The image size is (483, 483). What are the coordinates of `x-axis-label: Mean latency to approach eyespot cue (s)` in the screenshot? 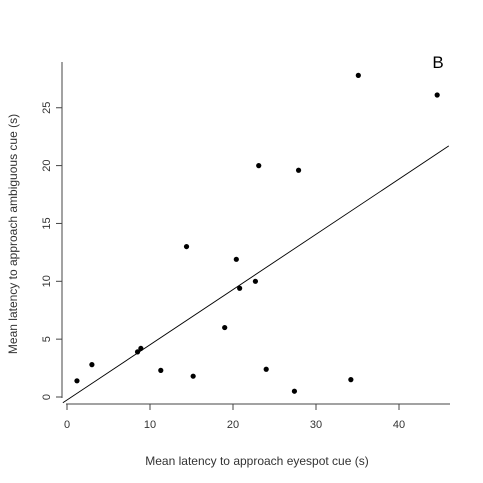 It's located at (256, 461).